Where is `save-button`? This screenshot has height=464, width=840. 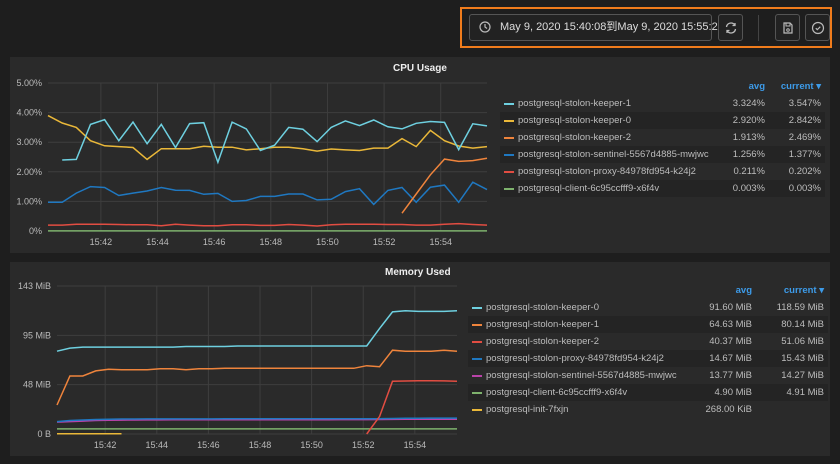
save-button is located at coordinates (787, 27).